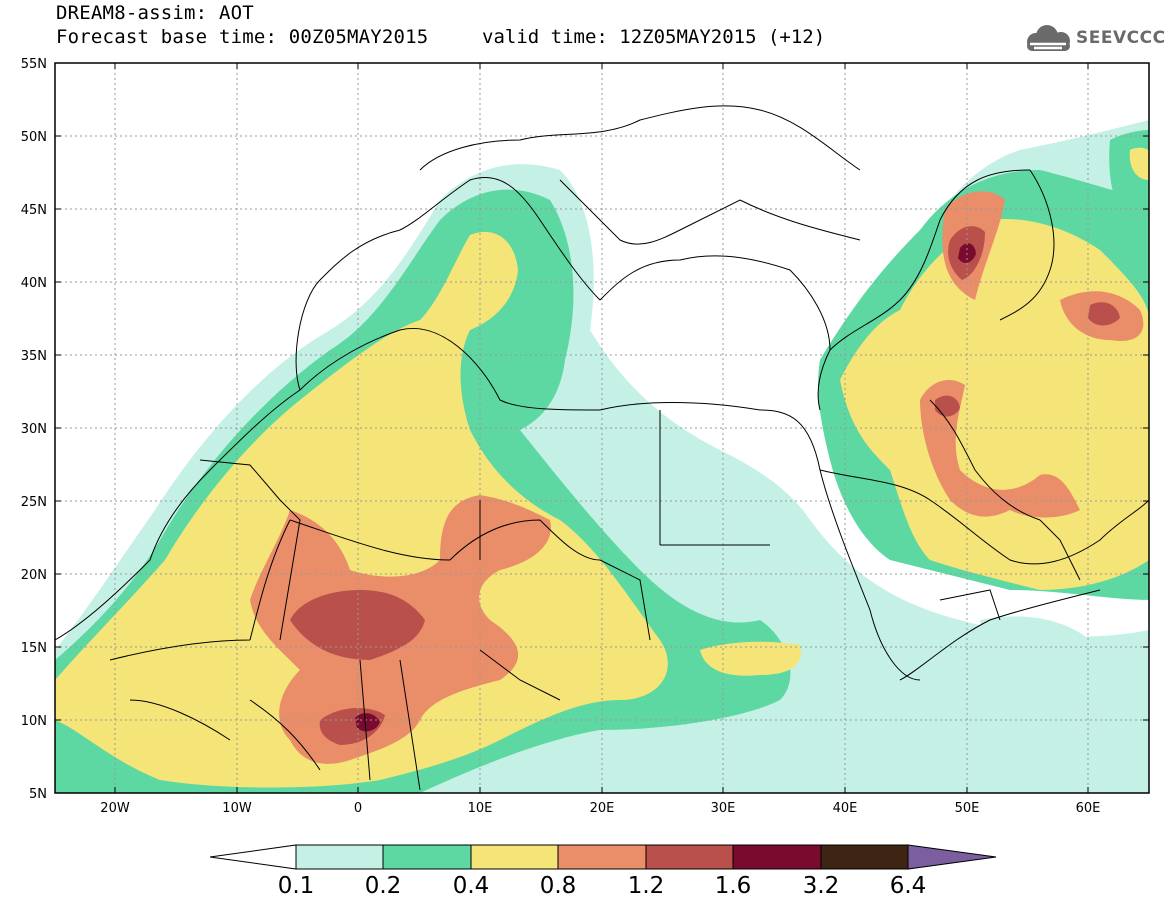  What do you see at coordinates (602, 808) in the screenshot?
I see `x-tick-label: 20E` at bounding box center [602, 808].